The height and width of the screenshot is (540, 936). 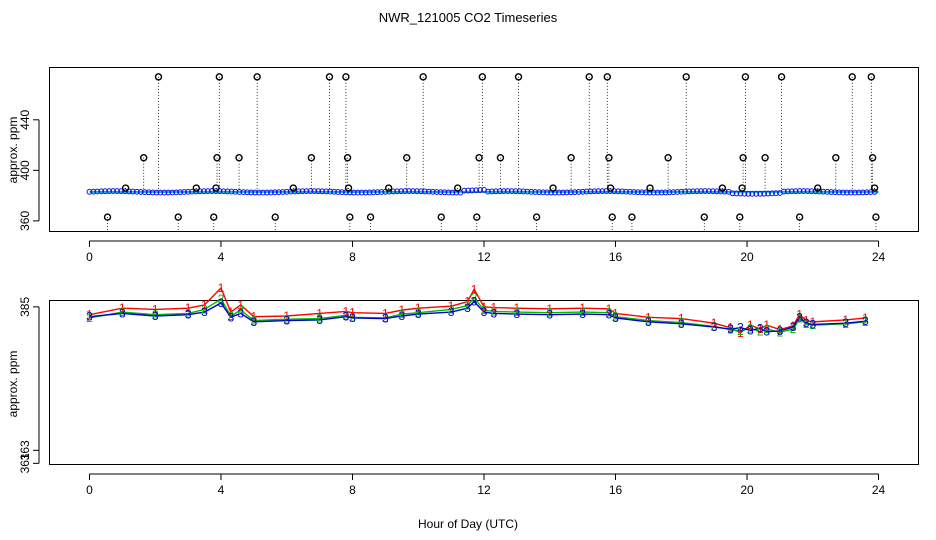 What do you see at coordinates (879, 490) in the screenshot?
I see `bottom-x-tick-label: 24` at bounding box center [879, 490].